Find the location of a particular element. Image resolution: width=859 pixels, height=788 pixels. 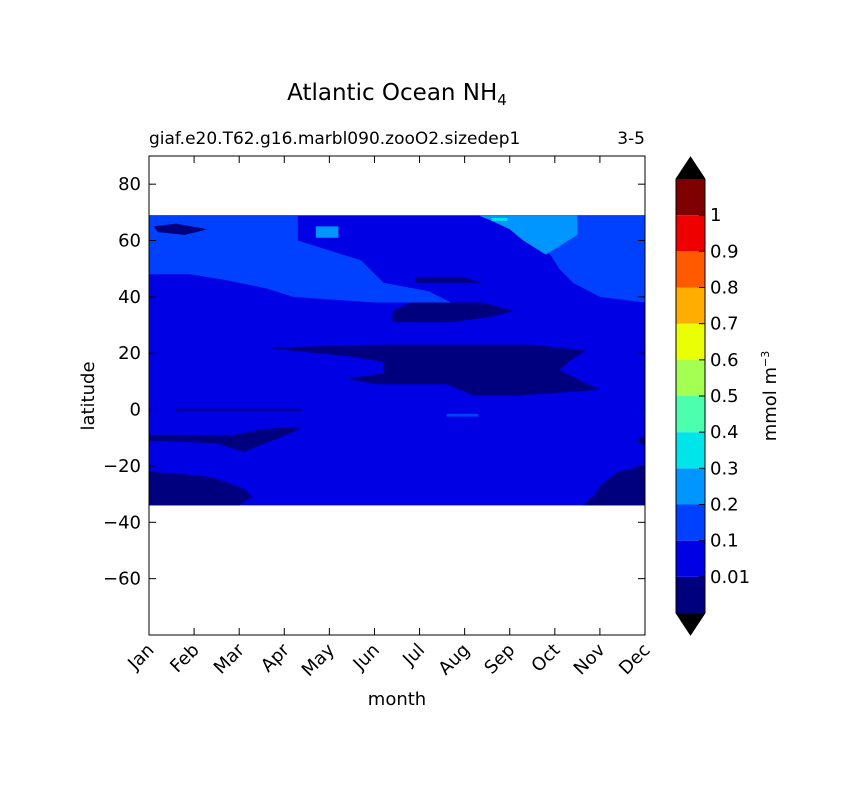

x-tick-label: Jun is located at coordinates (366, 657).